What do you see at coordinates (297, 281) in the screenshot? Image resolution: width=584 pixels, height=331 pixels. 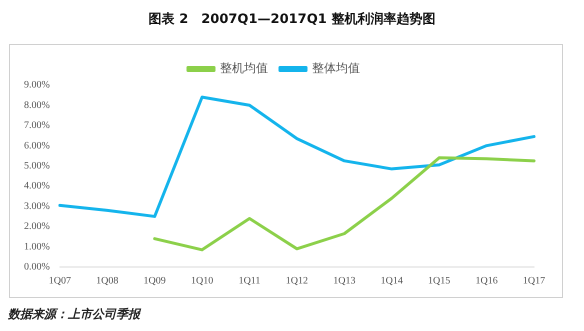 I see `x-tick-label: 1Q12` at bounding box center [297, 281].